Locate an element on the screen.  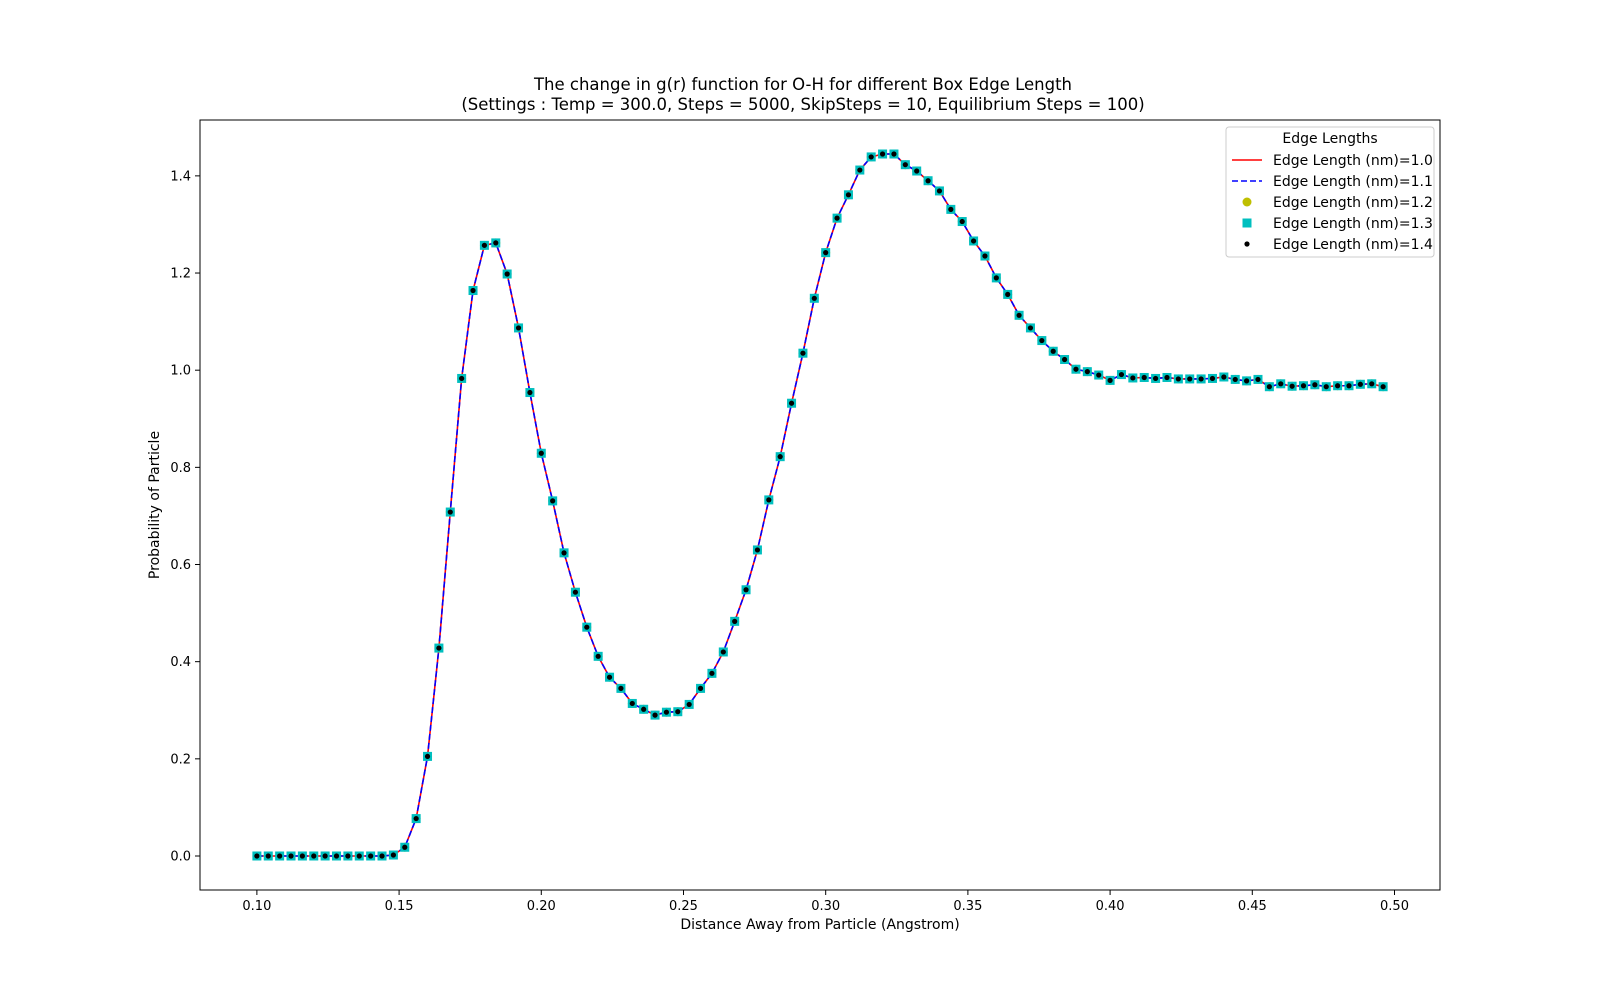
legend-entry: Edge Length (nm)=1.0 is located at coordinates (1332, 161).